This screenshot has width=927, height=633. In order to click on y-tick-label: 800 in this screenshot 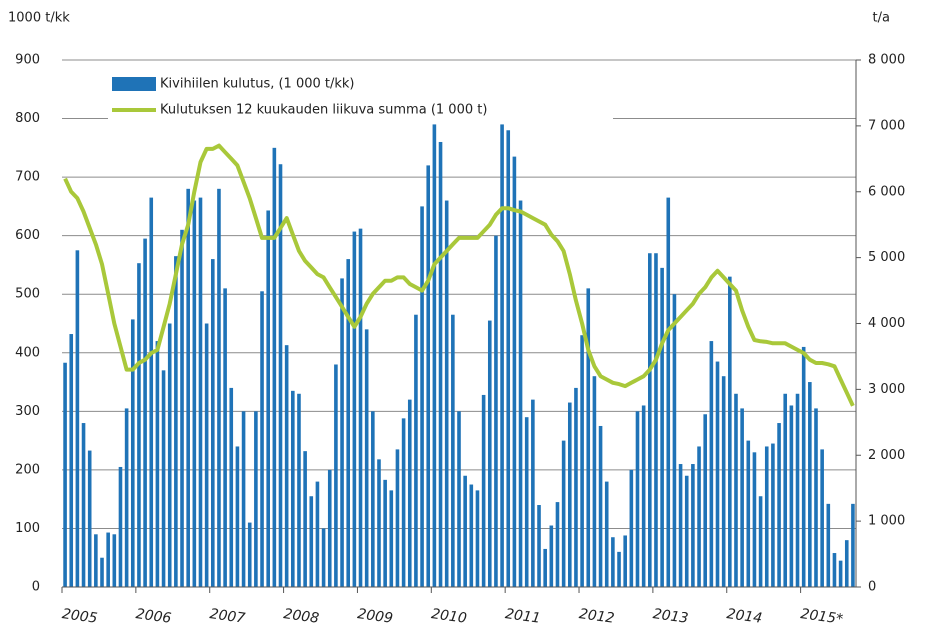, I will do `click(27, 118)`.